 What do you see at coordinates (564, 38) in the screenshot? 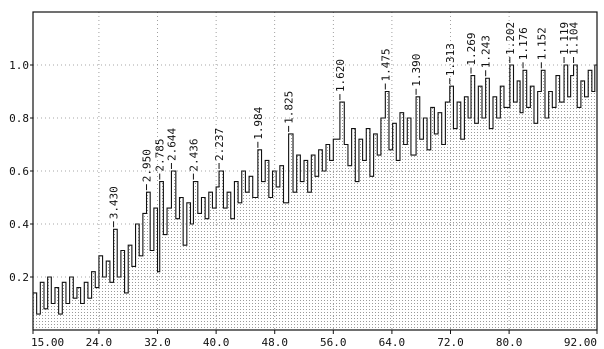
I see `peak-label-17: 1.119` at bounding box center [564, 38].